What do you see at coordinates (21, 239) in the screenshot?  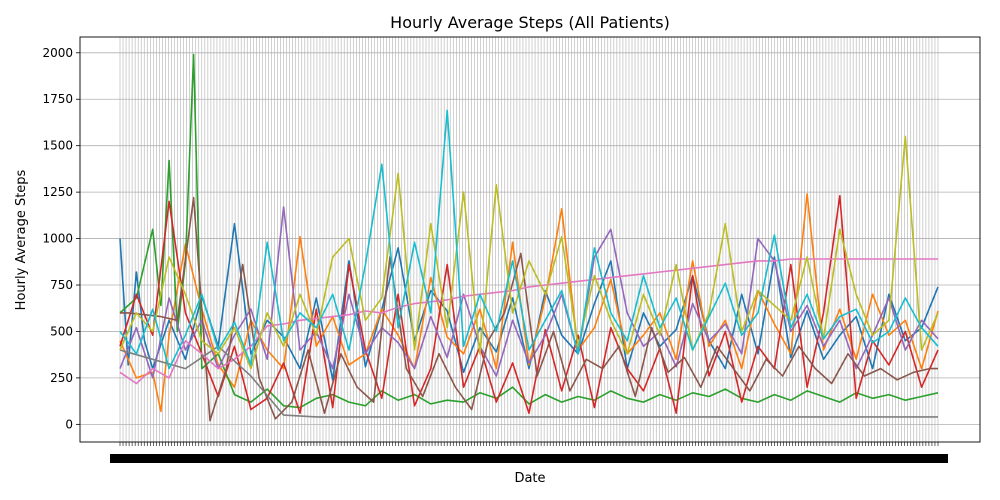 I see `y-axis-label: Hourly Average Steps` at bounding box center [21, 239].